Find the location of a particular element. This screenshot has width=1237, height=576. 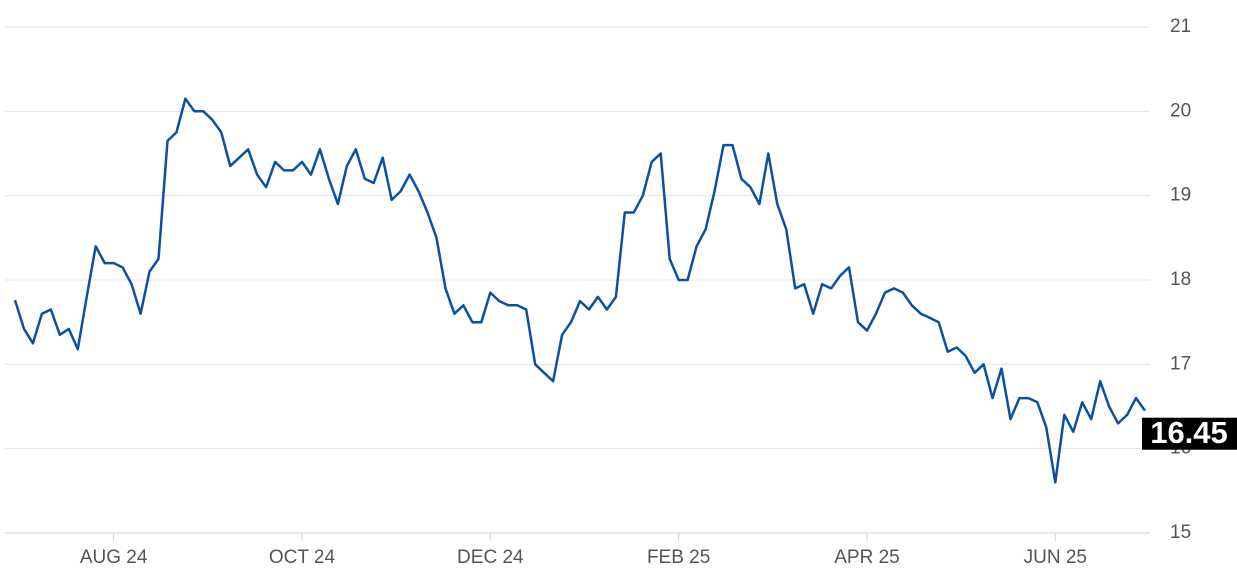

y-tick-label: 15 is located at coordinates (1180, 532).